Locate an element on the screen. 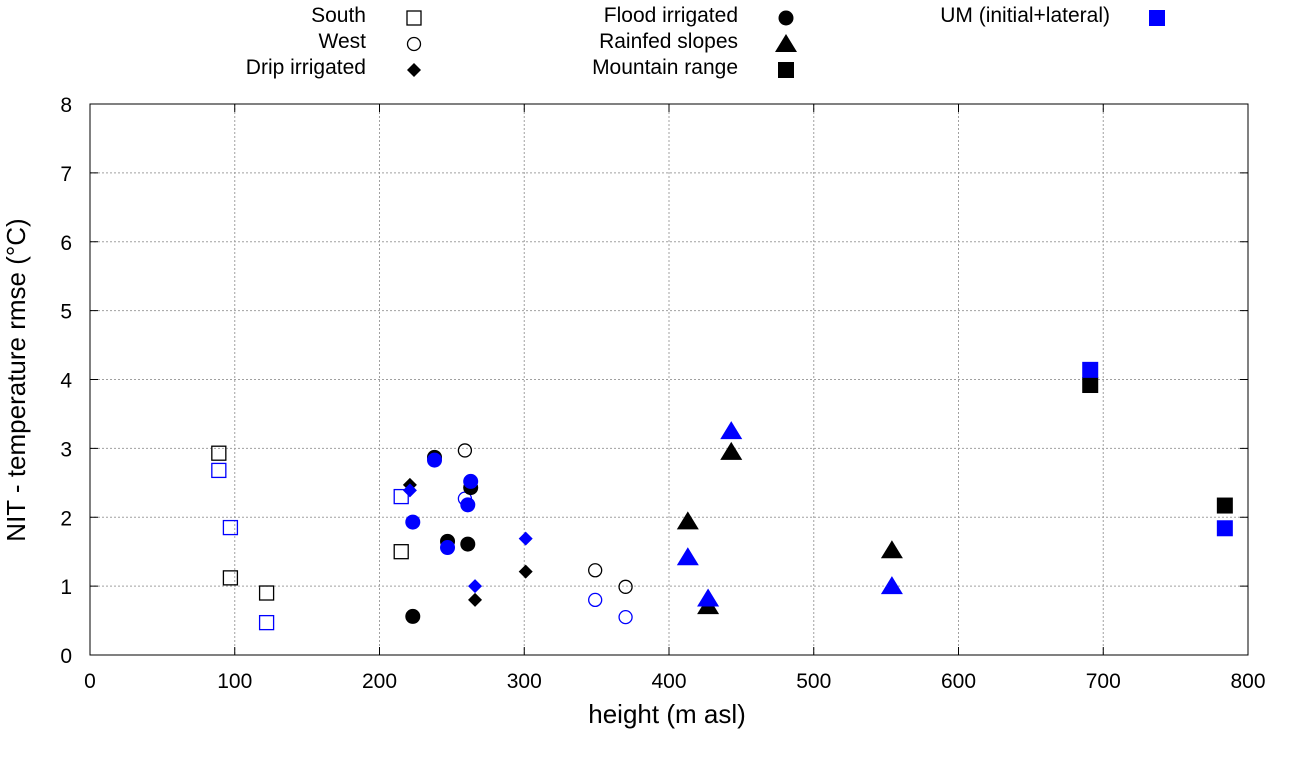 The image size is (1290, 760). legend-label: Rainfed slopes is located at coordinates (668, 41).